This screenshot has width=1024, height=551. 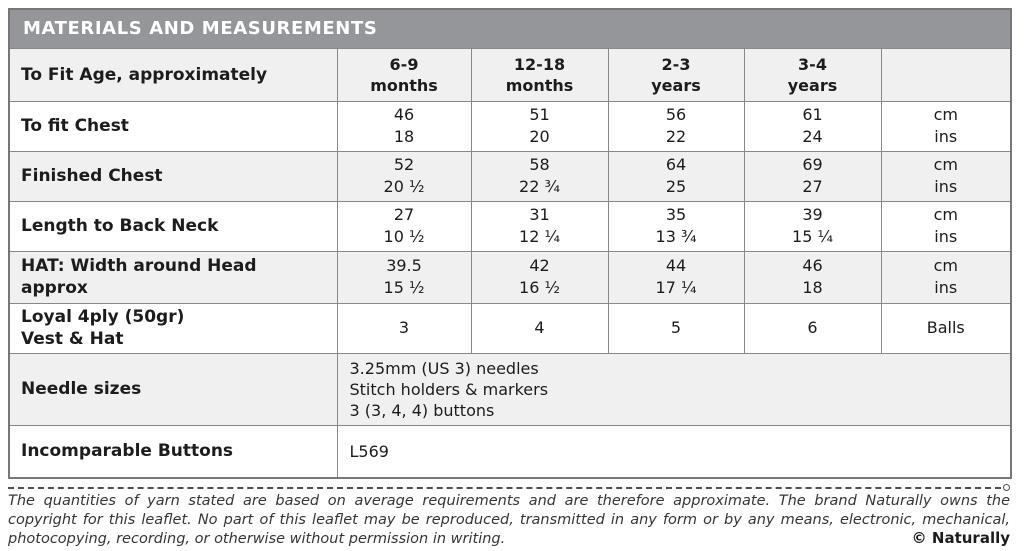 What do you see at coordinates (812, 328) in the screenshot?
I see `measurement-cell: 6` at bounding box center [812, 328].